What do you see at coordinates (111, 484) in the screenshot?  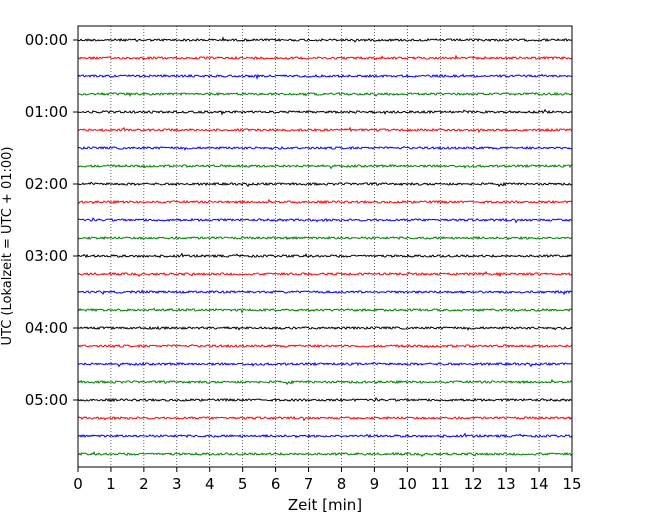 I see `x-tick-label: 1` at bounding box center [111, 484].